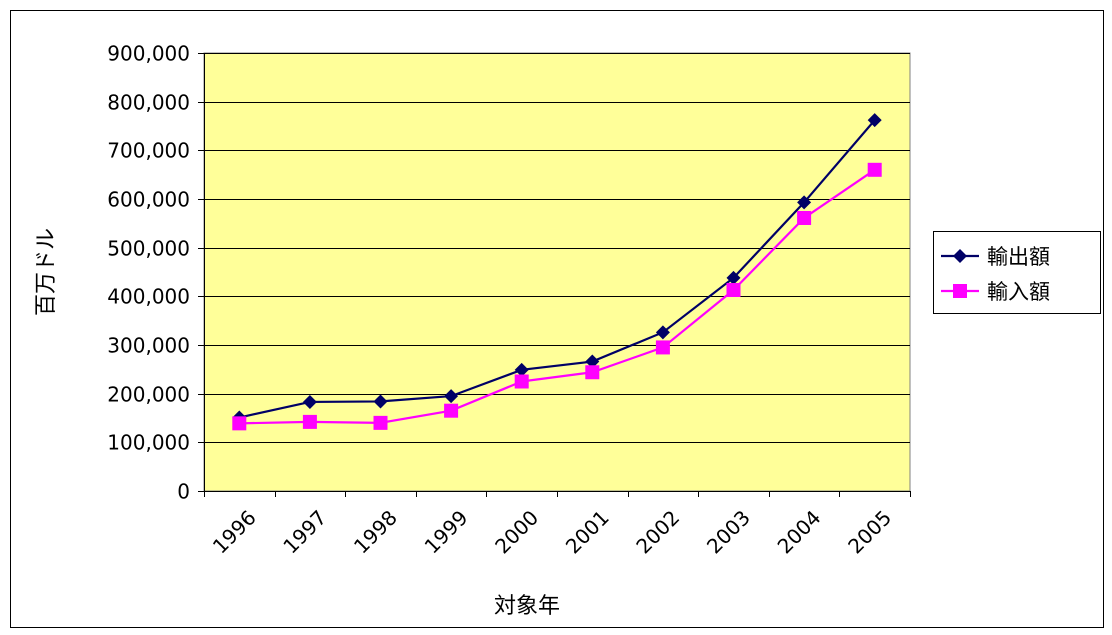  What do you see at coordinates (516, 531) in the screenshot?
I see `x-tick-label: 2000` at bounding box center [516, 531].